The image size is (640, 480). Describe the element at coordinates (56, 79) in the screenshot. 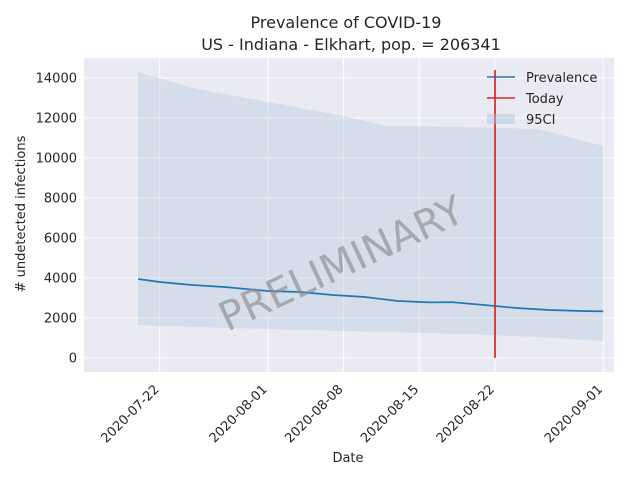

I see `y-tick-label: 14000` at that location.